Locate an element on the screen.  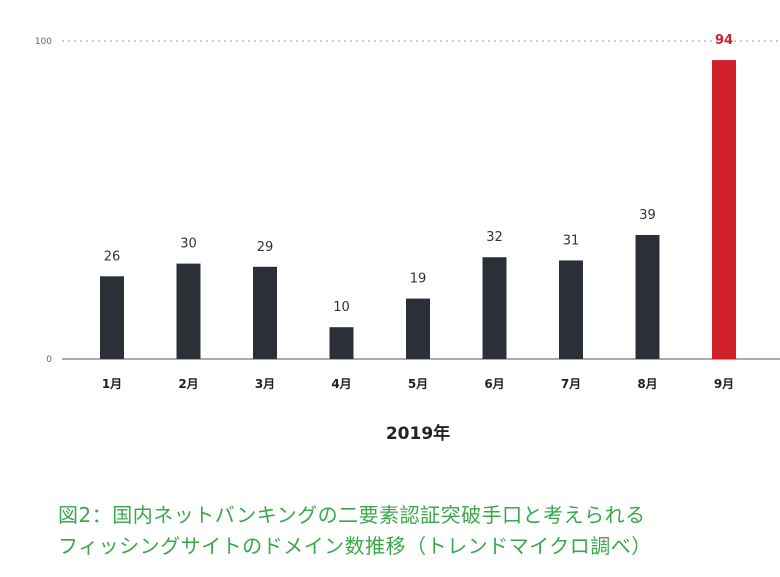
value-label: 26 is located at coordinates (112, 256).